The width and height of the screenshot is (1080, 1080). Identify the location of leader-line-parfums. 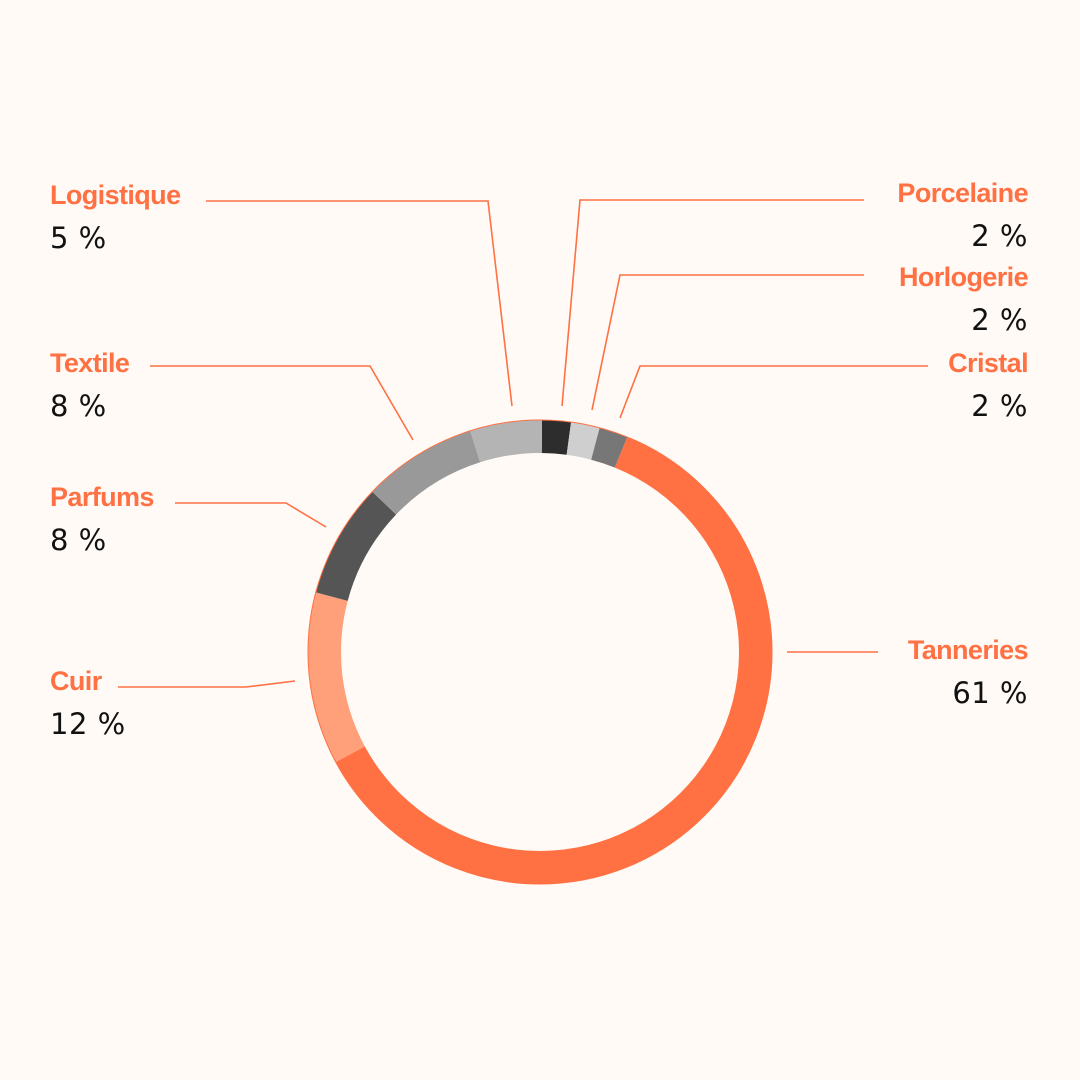
(251, 515).